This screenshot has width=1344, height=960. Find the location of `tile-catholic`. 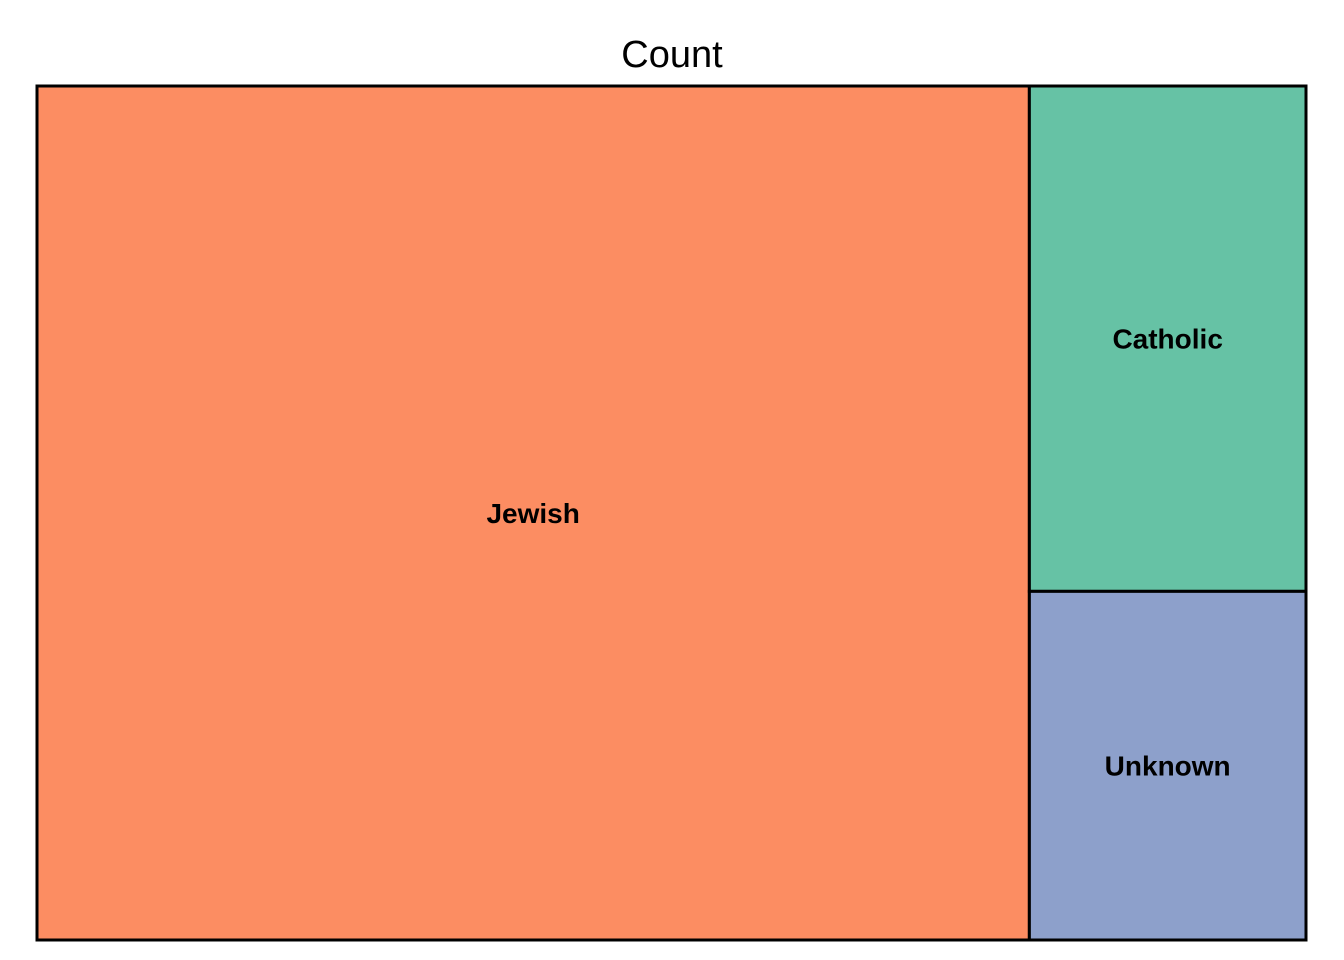

tile-catholic is located at coordinates (1167, 338).